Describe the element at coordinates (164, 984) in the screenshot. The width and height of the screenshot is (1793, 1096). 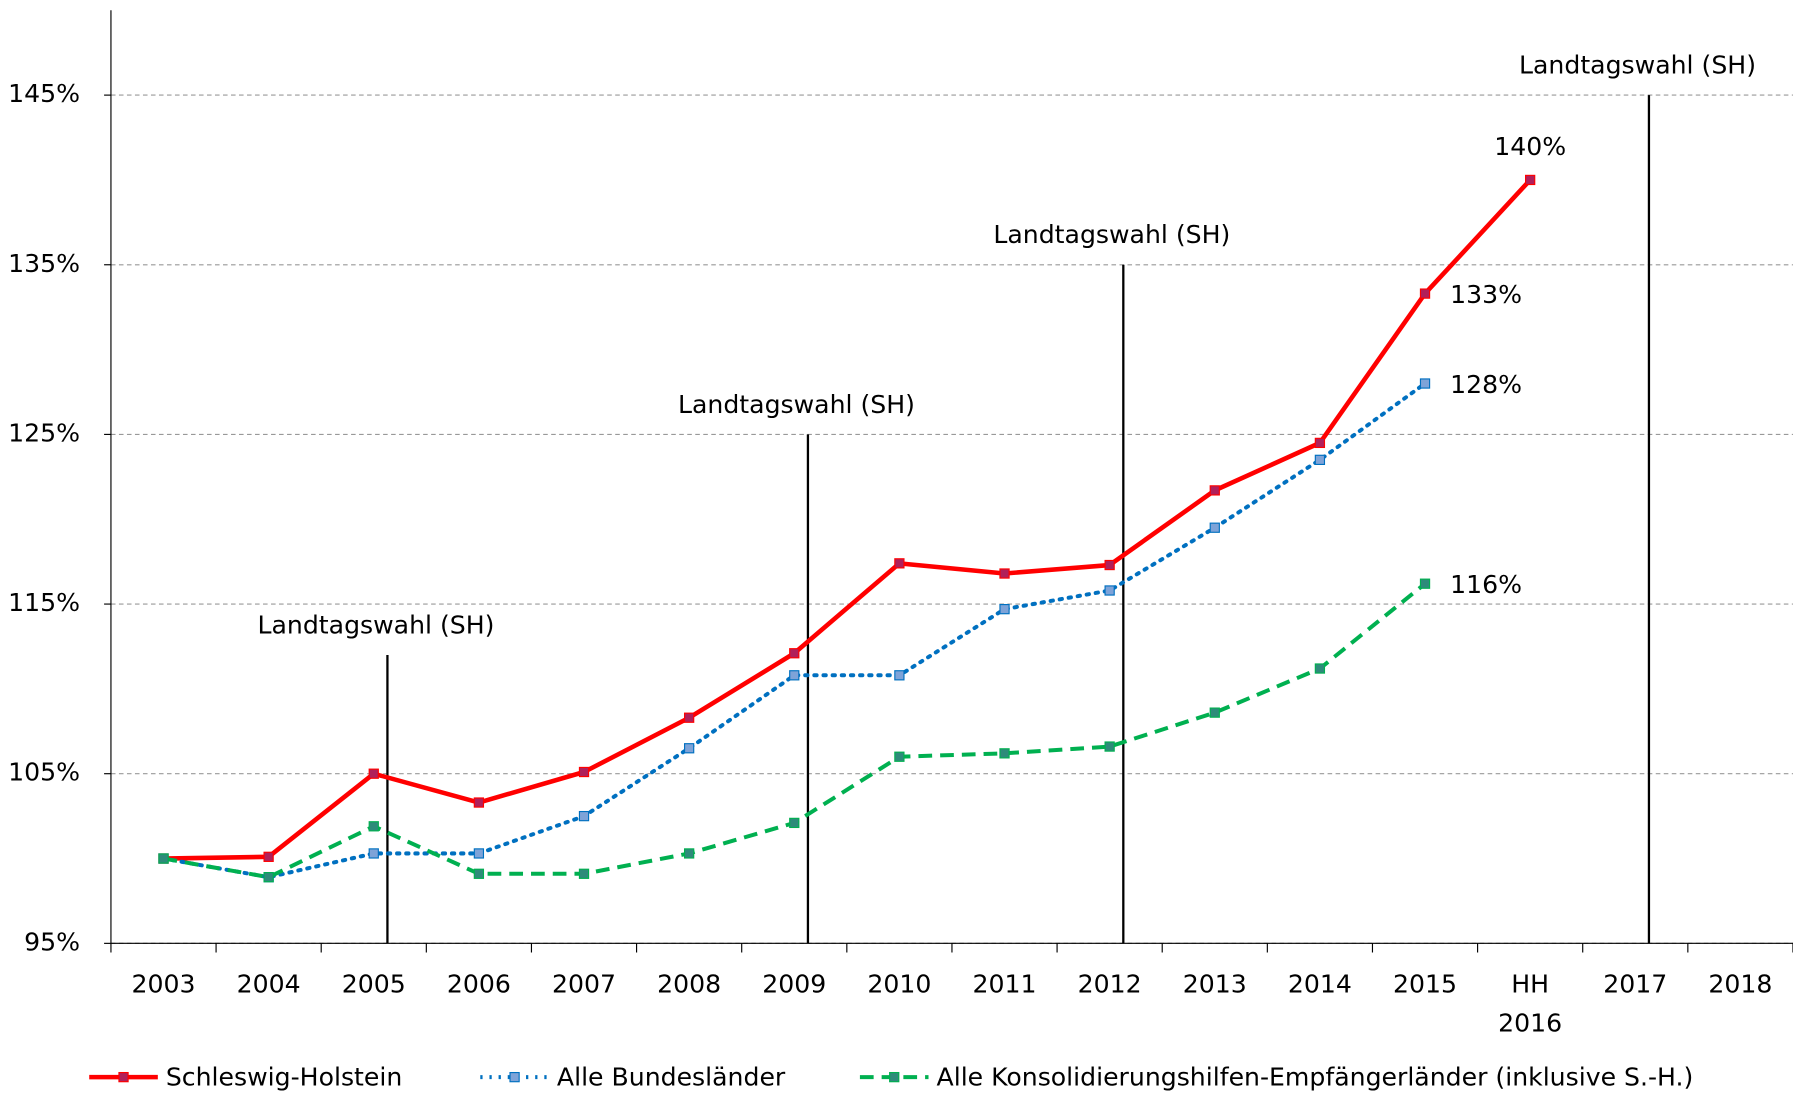
I see `x-tick-label: 2003` at that location.